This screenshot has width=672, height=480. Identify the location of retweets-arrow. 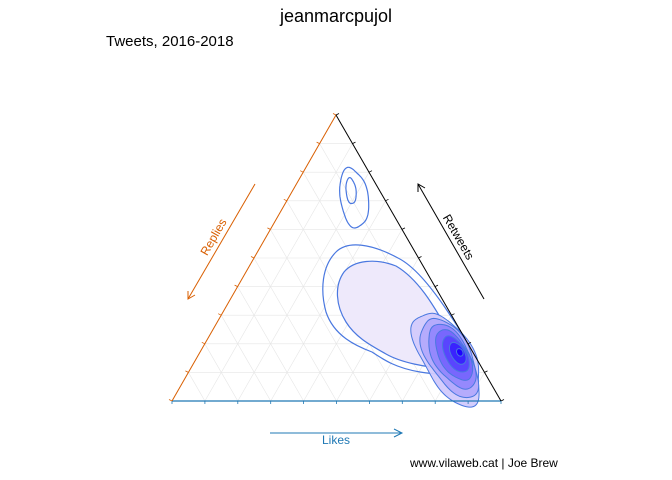
(451, 241).